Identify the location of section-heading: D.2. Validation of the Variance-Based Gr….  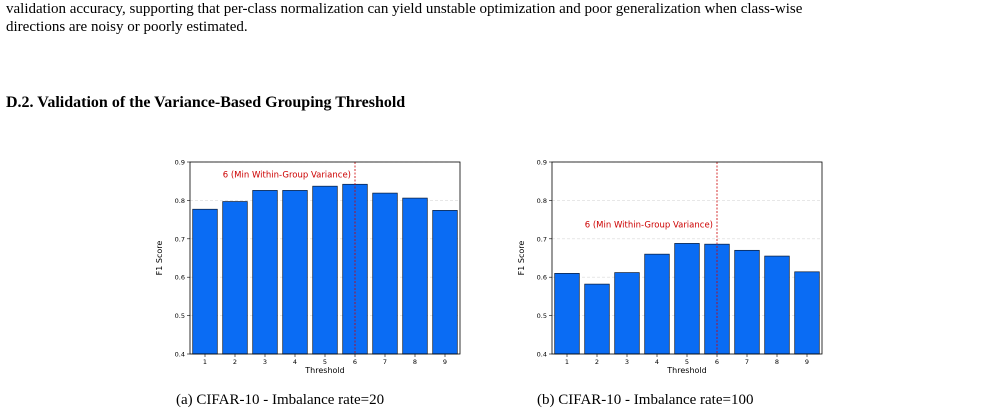
(206, 102).